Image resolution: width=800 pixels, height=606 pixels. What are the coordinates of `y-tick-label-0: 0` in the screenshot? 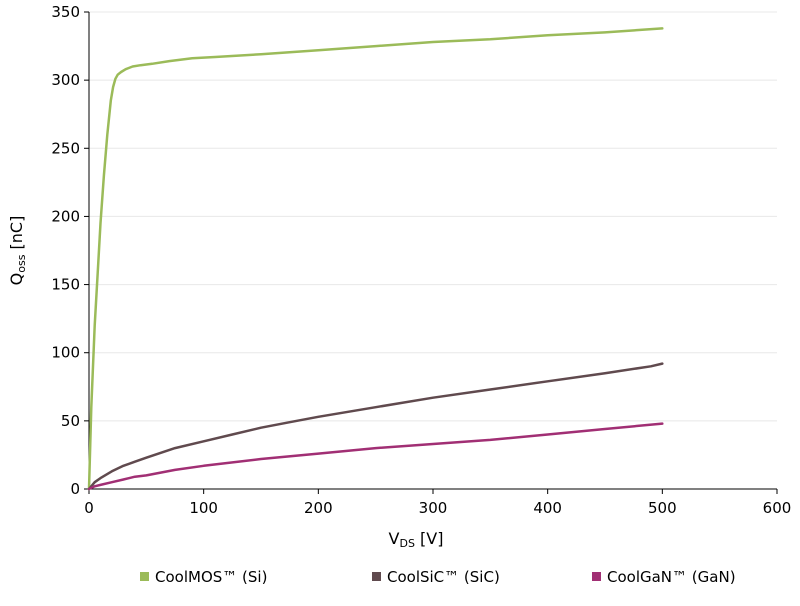 It's located at (75, 489).